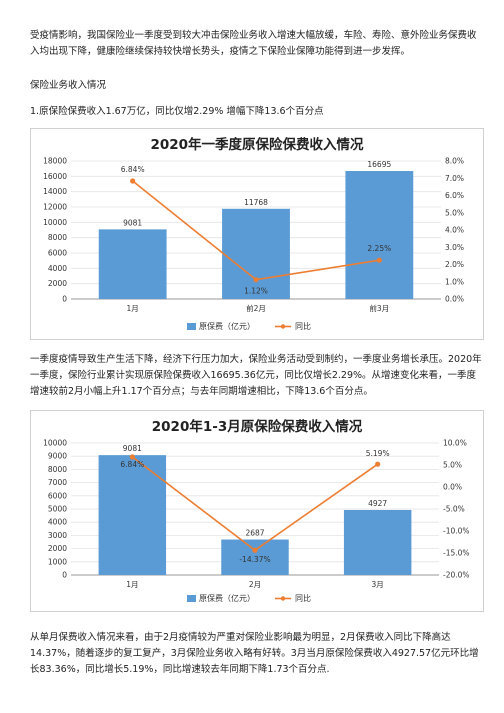 Image resolution: width=504 pixels, height=713 pixels. I want to click on y2-tick-label: -15.0%, so click(456, 553).